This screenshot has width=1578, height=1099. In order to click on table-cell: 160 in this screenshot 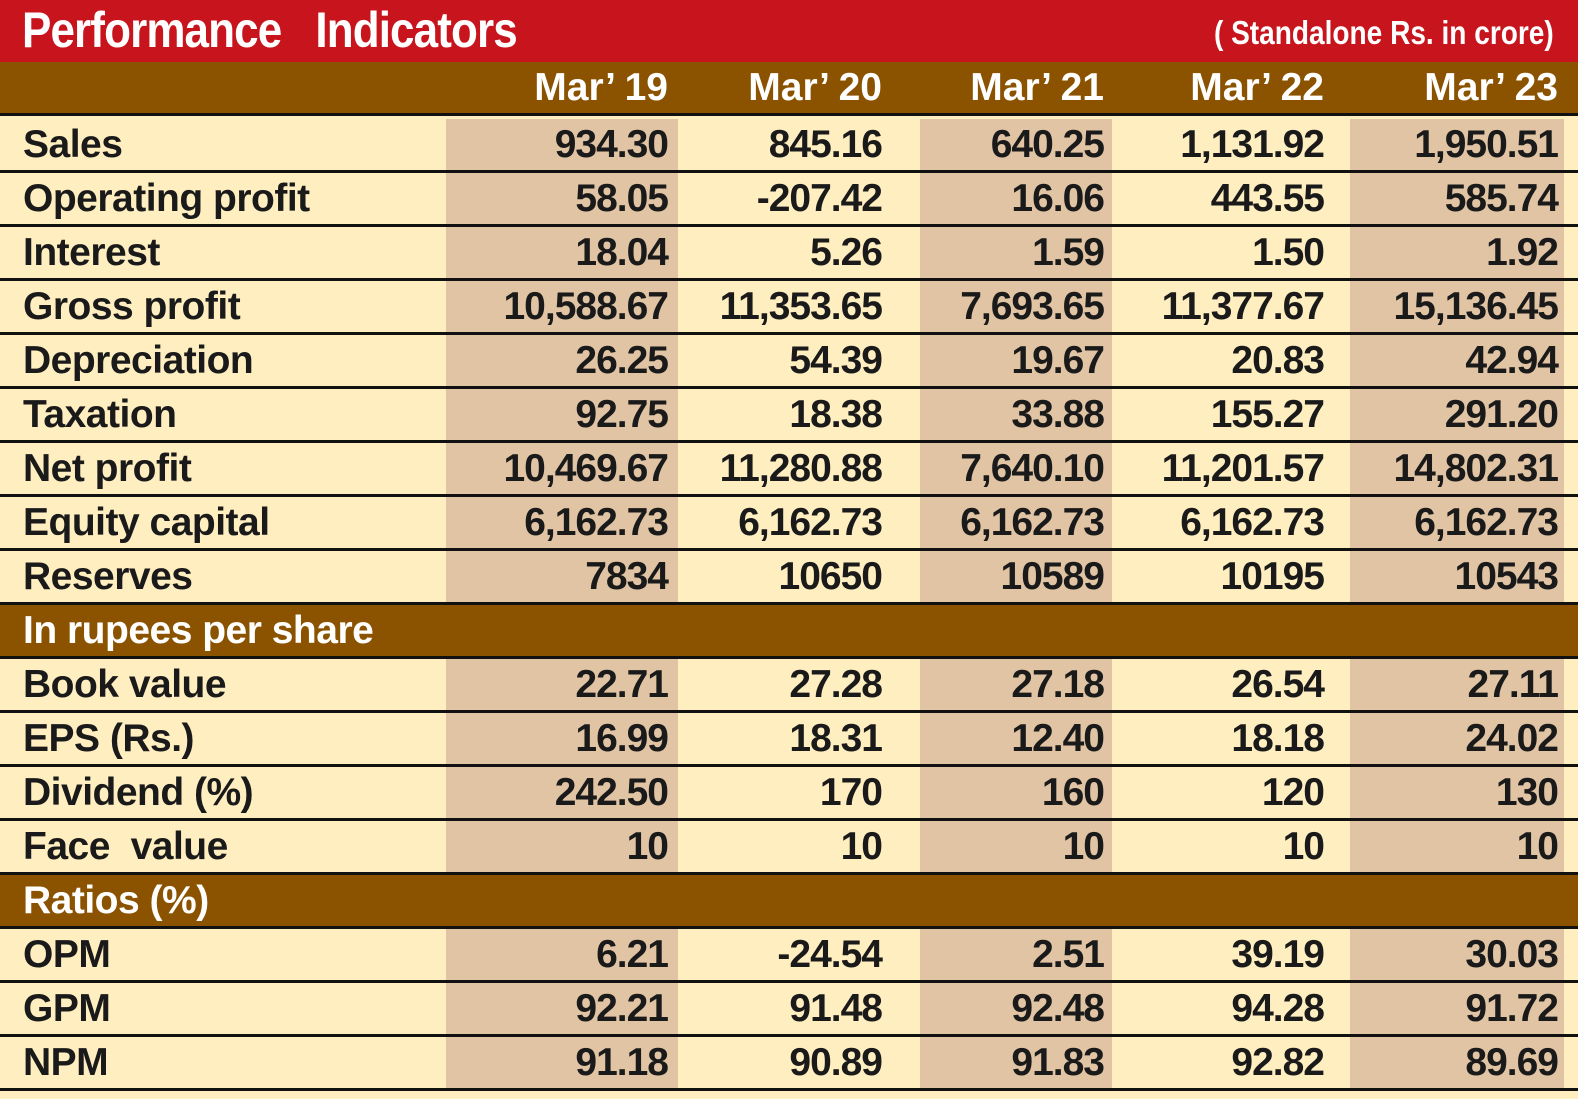, I will do `click(1016, 792)`.